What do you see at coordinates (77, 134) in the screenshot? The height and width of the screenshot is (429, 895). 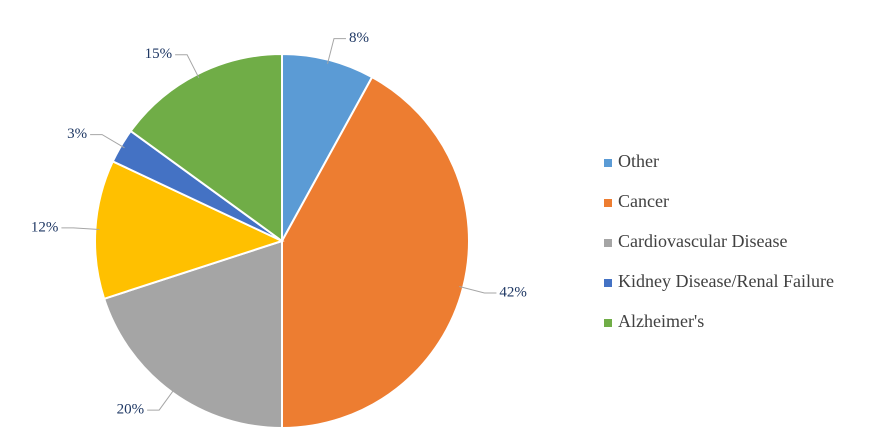 I see `data-label: 3%` at bounding box center [77, 134].